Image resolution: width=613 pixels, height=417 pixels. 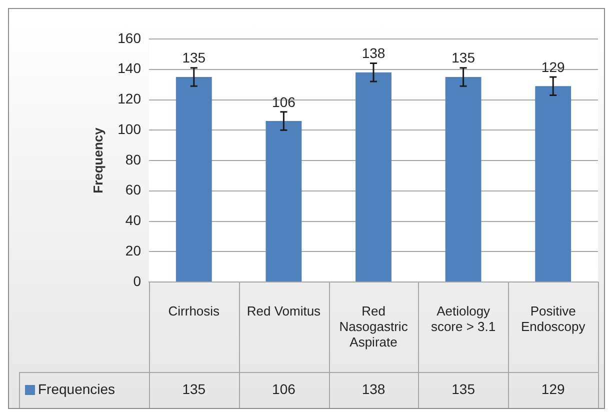 What do you see at coordinates (374, 388) in the screenshot?
I see `text: 138` at bounding box center [374, 388].